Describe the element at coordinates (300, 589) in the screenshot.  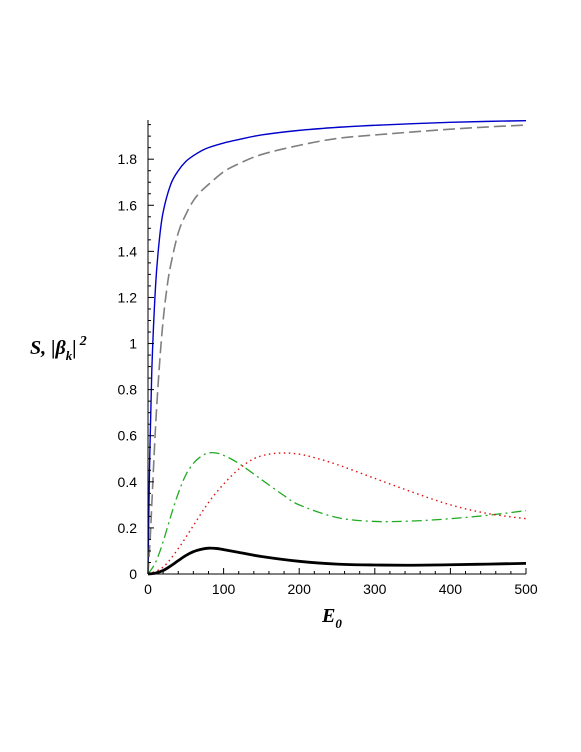
I see `x-tick-label: 200` at that location.